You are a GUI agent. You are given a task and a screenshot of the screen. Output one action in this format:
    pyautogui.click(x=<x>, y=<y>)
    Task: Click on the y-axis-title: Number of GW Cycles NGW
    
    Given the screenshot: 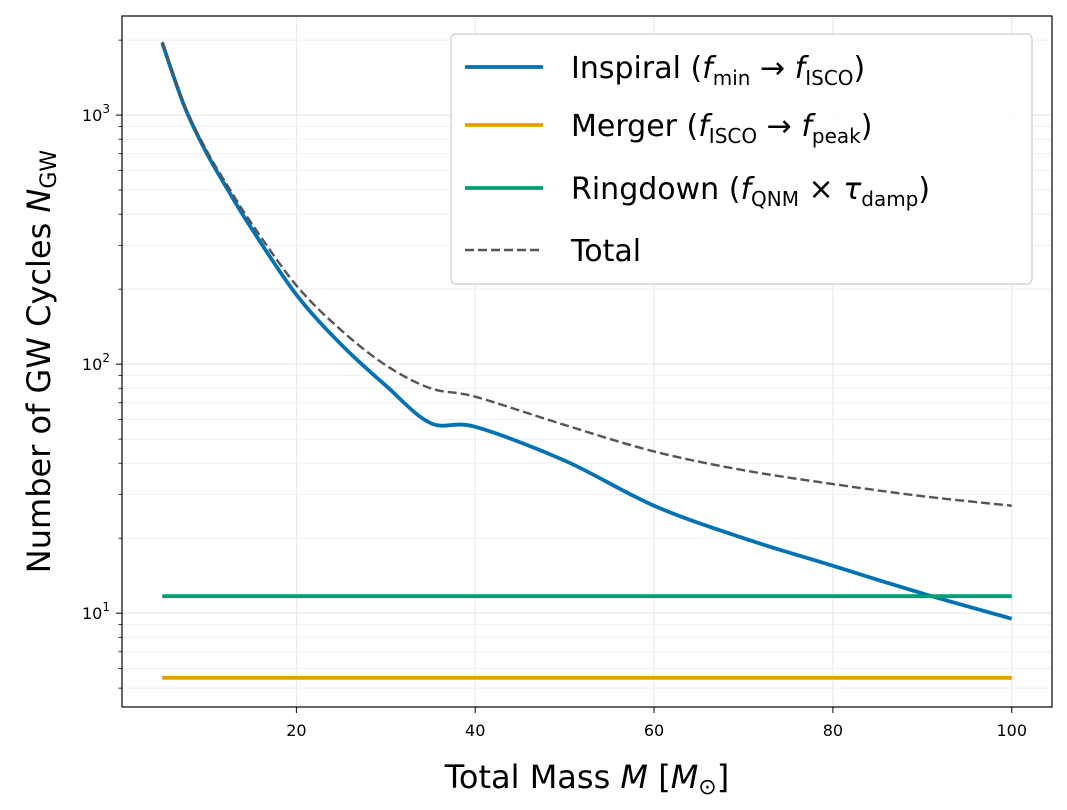 What is the action you would take?
    pyautogui.click(x=41, y=362)
    